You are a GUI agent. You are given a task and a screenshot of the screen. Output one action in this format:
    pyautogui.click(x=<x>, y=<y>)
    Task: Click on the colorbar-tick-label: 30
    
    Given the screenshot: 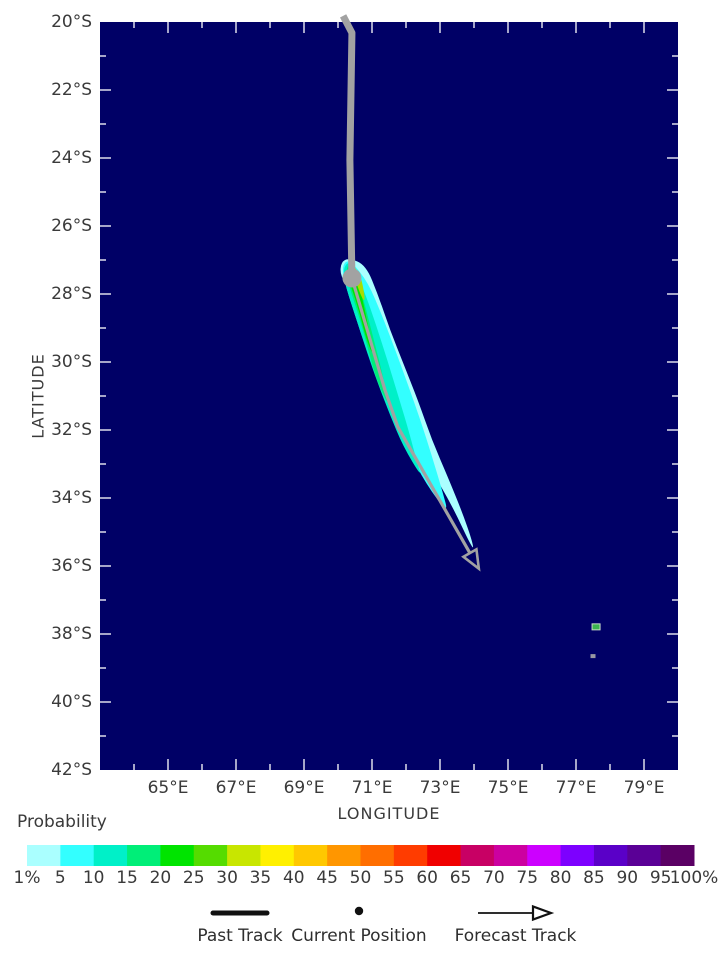 What is the action you would take?
    pyautogui.click(x=227, y=878)
    